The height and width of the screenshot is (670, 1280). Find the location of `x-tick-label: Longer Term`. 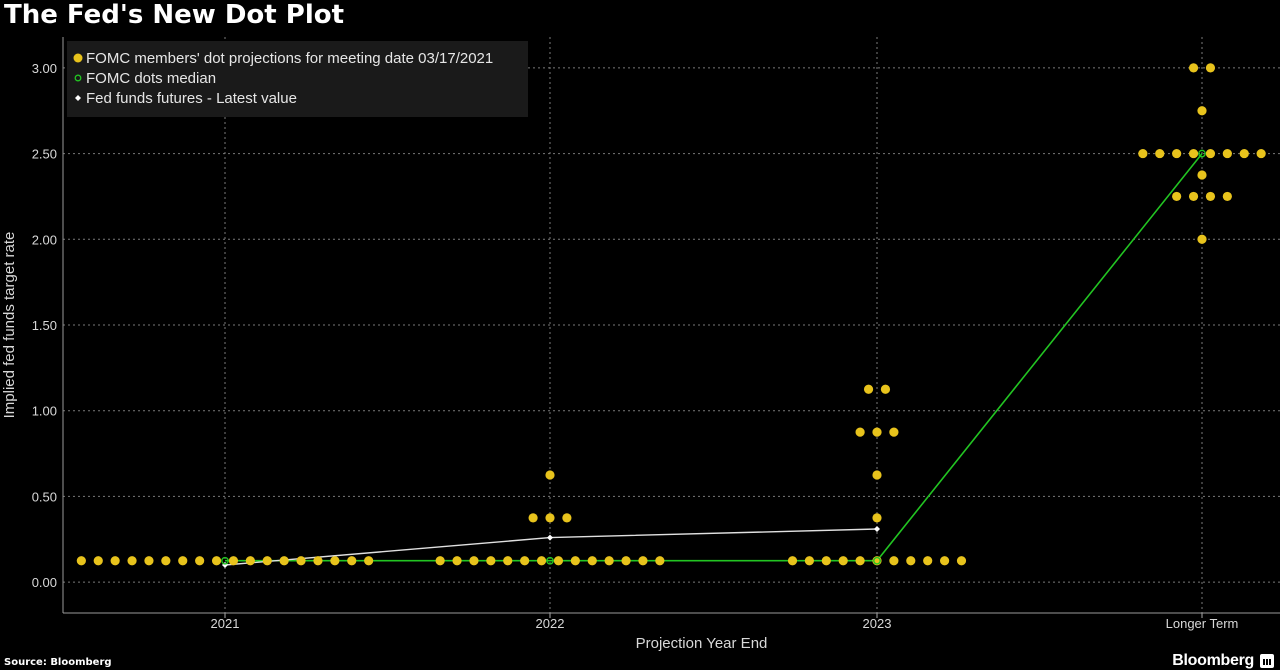

x-tick-label: Longer Term is located at coordinates (1202, 623).